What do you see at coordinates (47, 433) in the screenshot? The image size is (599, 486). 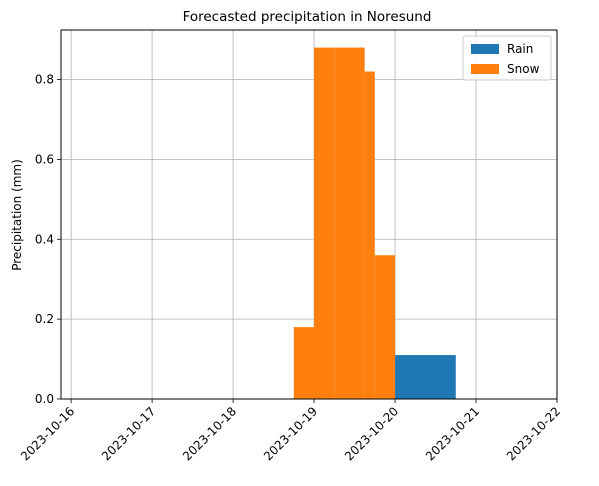 I see `x-tick-label: 2023-10-16` at bounding box center [47, 433].